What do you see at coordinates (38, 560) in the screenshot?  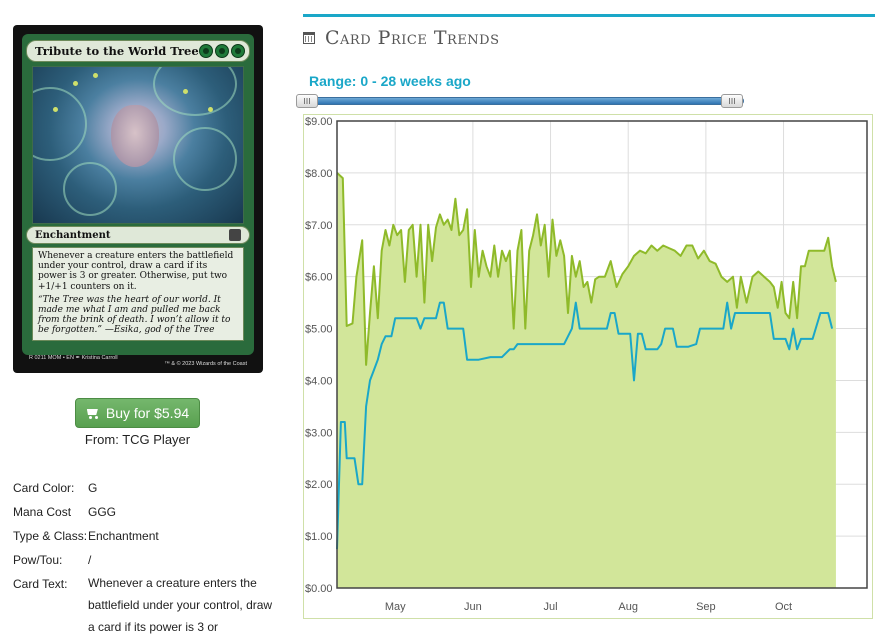 I see `detail-key: Pow/Tou:` at bounding box center [38, 560].